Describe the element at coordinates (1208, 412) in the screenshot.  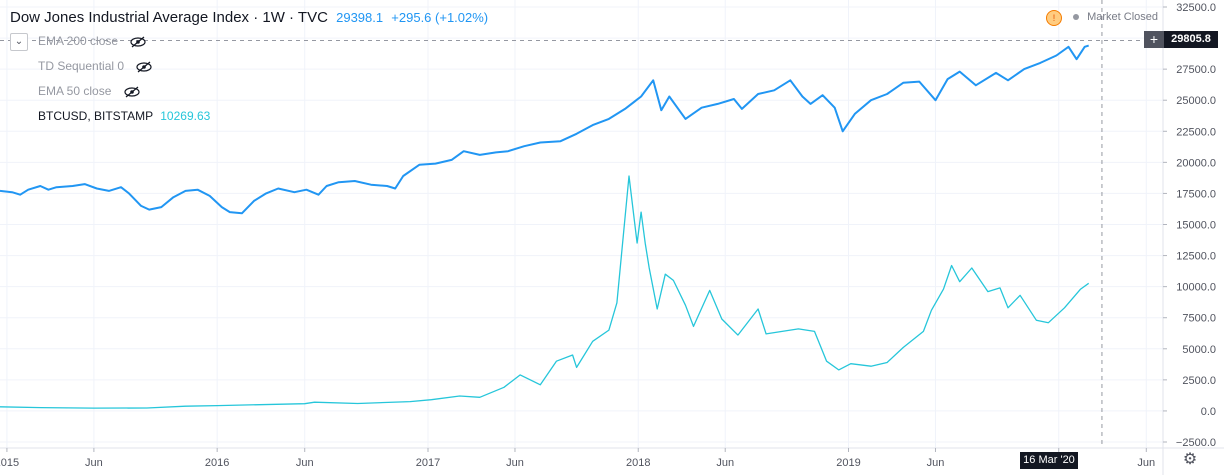
I see `y-tick-label: 0.0` at that location.